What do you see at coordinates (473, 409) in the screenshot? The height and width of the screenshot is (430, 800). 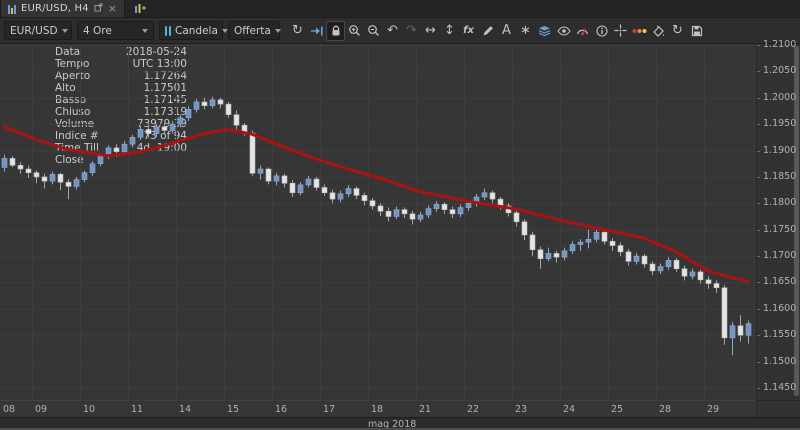 I see `time-label: 22` at bounding box center [473, 409].